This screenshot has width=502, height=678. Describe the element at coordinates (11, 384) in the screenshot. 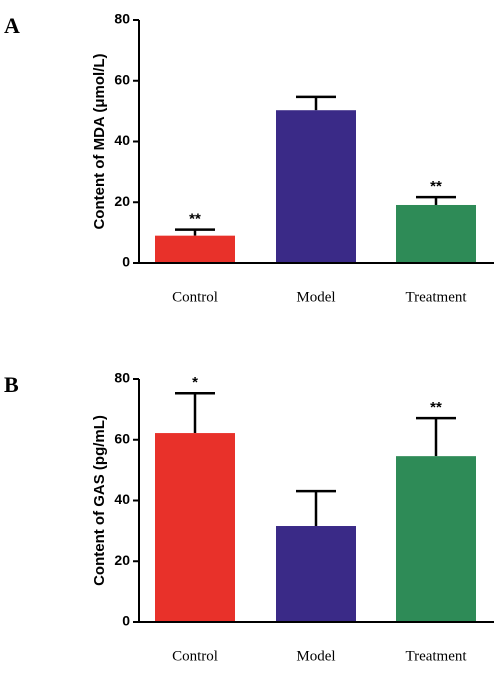

I see `panel-label: B` at that location.